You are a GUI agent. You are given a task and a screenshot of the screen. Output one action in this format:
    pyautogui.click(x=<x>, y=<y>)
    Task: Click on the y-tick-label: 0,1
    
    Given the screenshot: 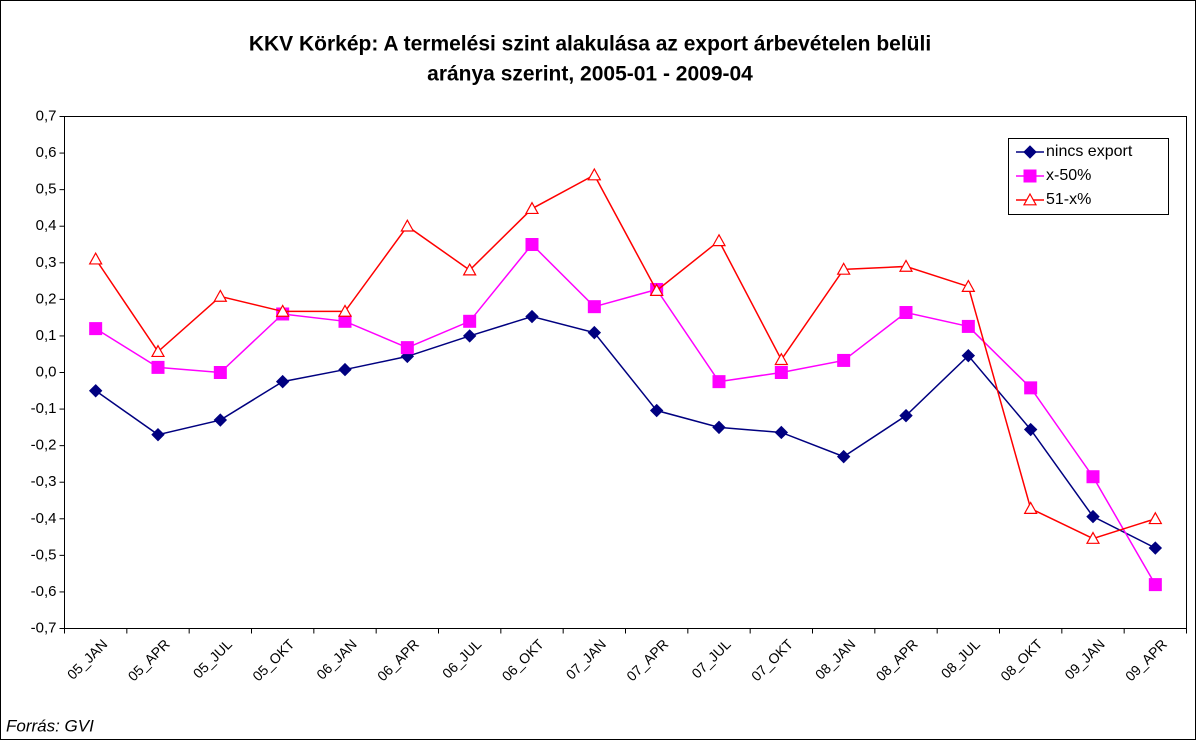 What is the action you would take?
    pyautogui.click(x=46, y=335)
    